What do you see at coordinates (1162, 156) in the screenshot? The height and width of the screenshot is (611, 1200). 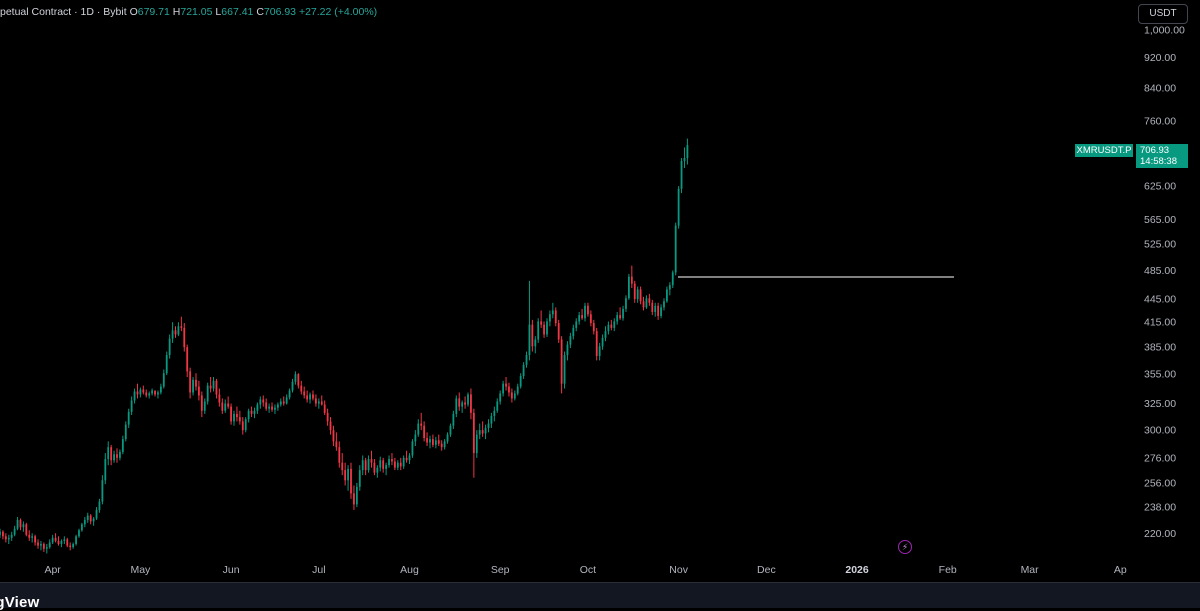 I see `last-price-label: 706.93 14:58:38` at bounding box center [1162, 156].